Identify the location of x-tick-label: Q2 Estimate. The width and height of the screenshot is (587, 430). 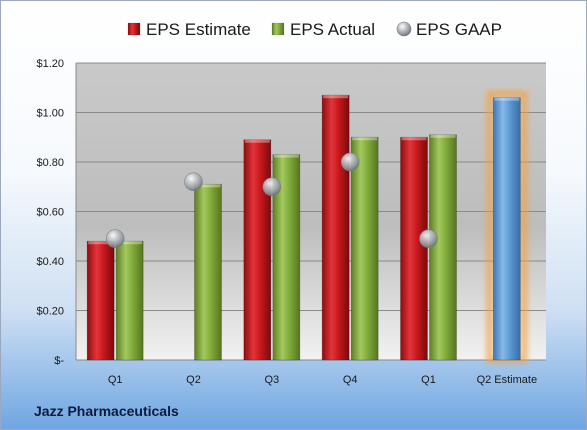
(507, 380).